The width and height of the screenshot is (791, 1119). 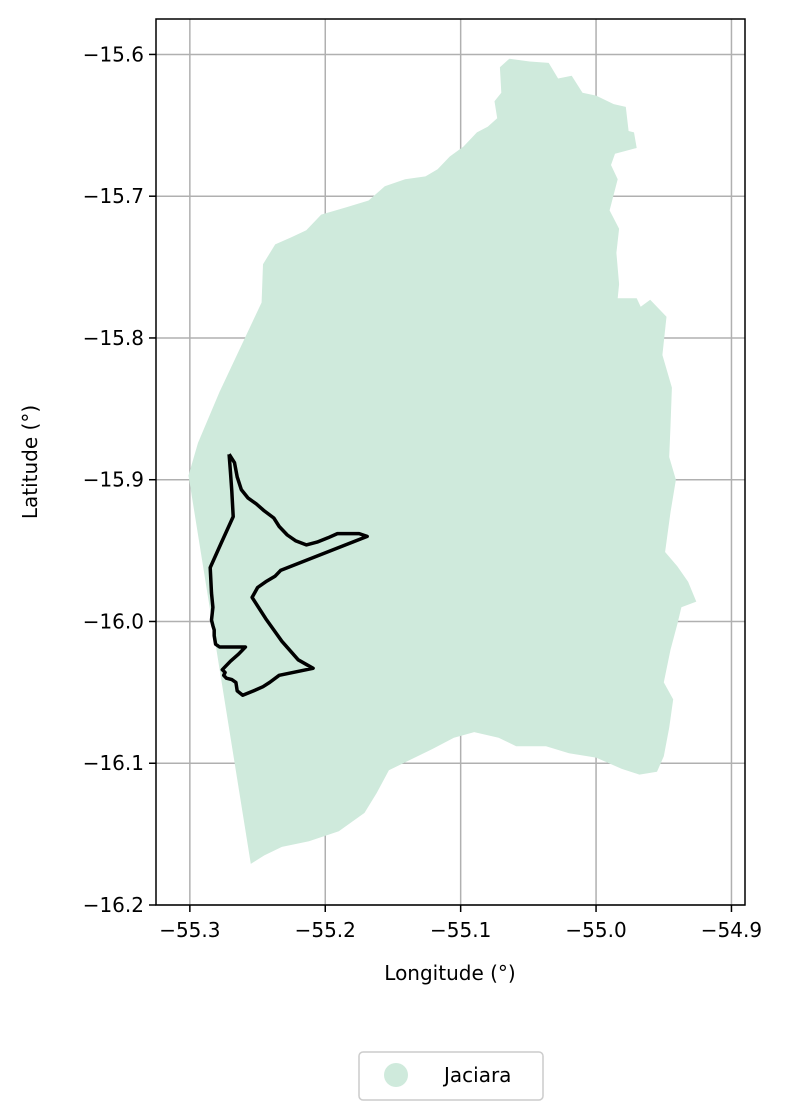 What do you see at coordinates (325, 930) in the screenshot?
I see `x-tick-label: −55.2` at bounding box center [325, 930].